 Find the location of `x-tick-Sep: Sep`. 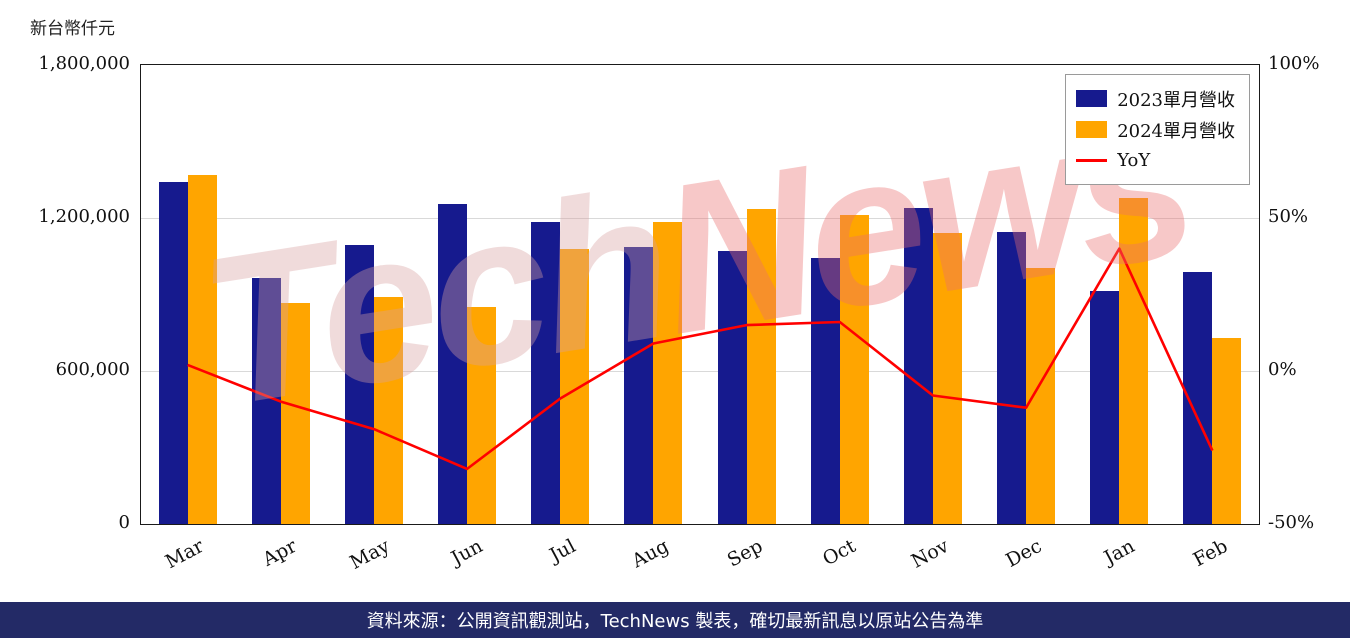

x-tick-Sep: Sep is located at coordinates (744, 553).